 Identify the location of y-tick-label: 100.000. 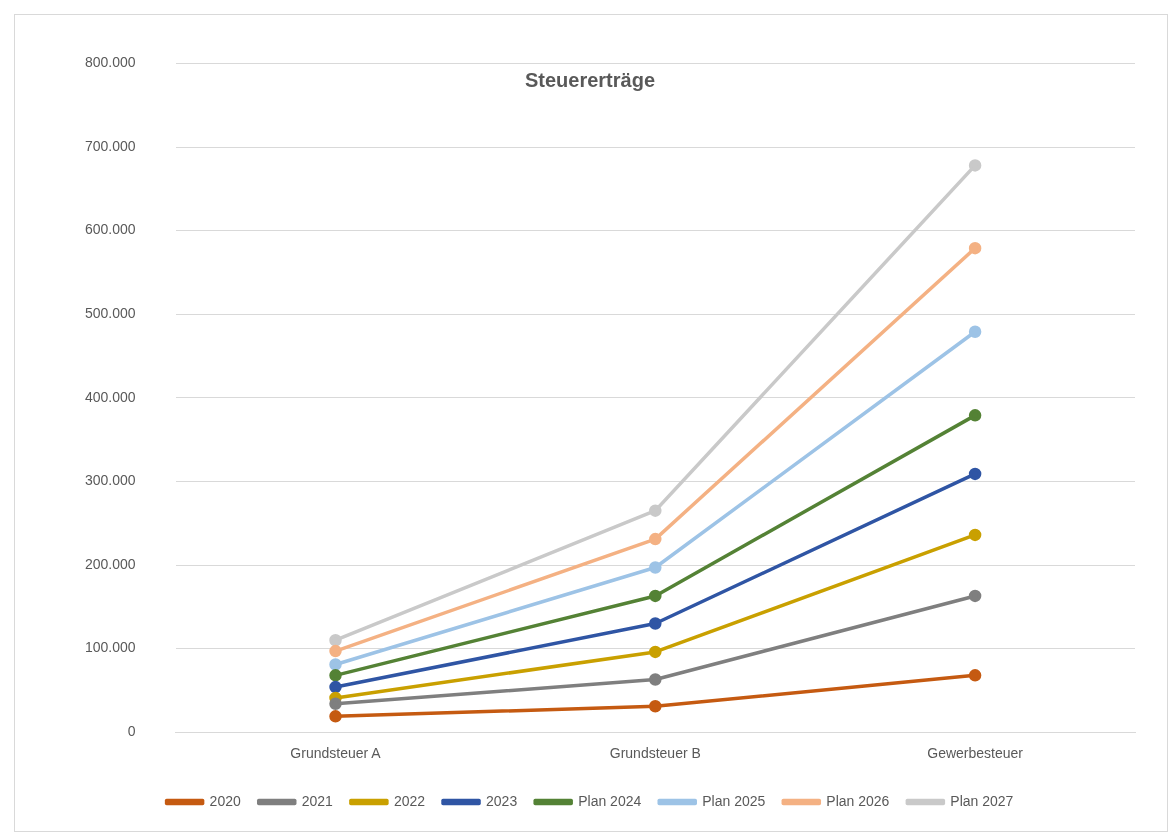
(110, 647).